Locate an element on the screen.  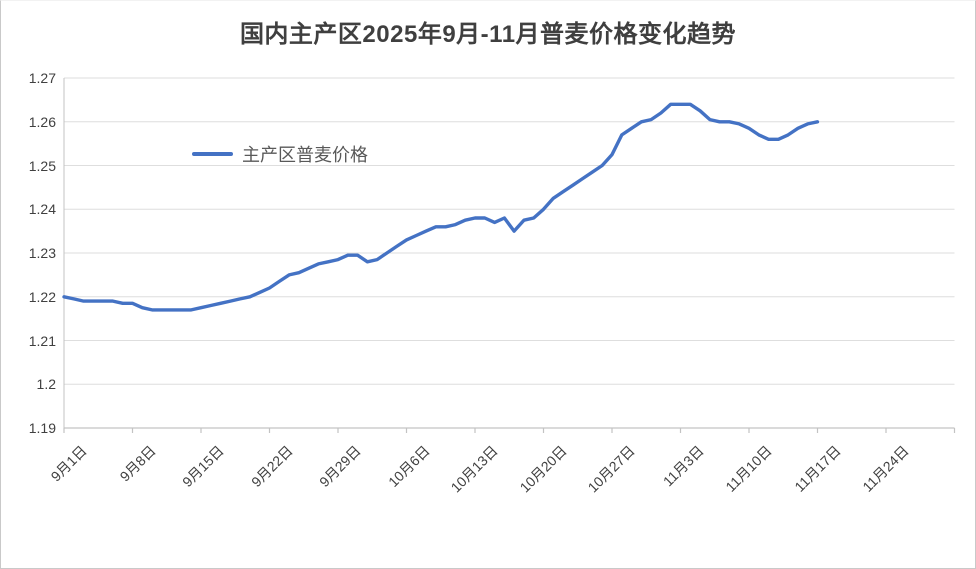
legend-series-label: 主产区普麦价格 is located at coordinates (305, 155).